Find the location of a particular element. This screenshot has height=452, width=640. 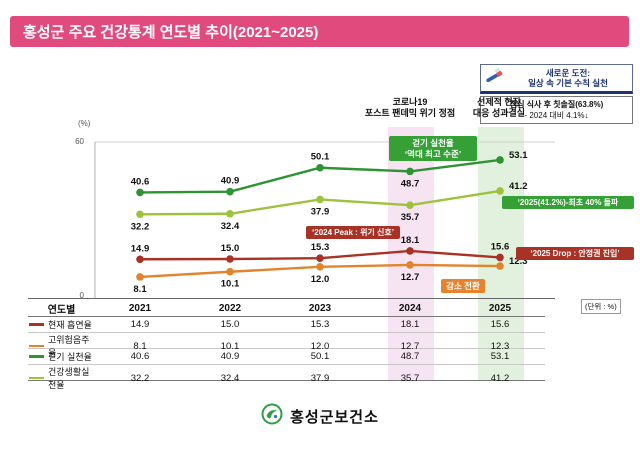

org-name: 홍성군보건소 is located at coordinates (334, 417).